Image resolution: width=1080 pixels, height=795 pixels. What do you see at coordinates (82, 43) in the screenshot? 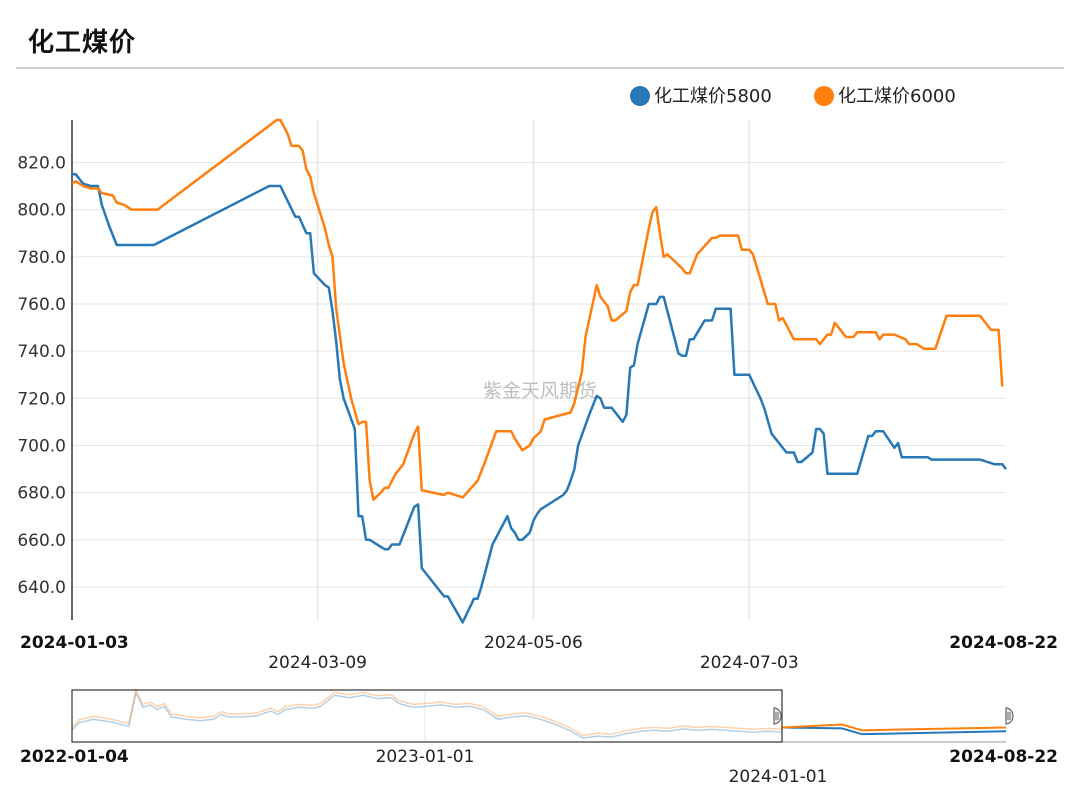
I see `page-title: 化工煤价` at bounding box center [82, 43].